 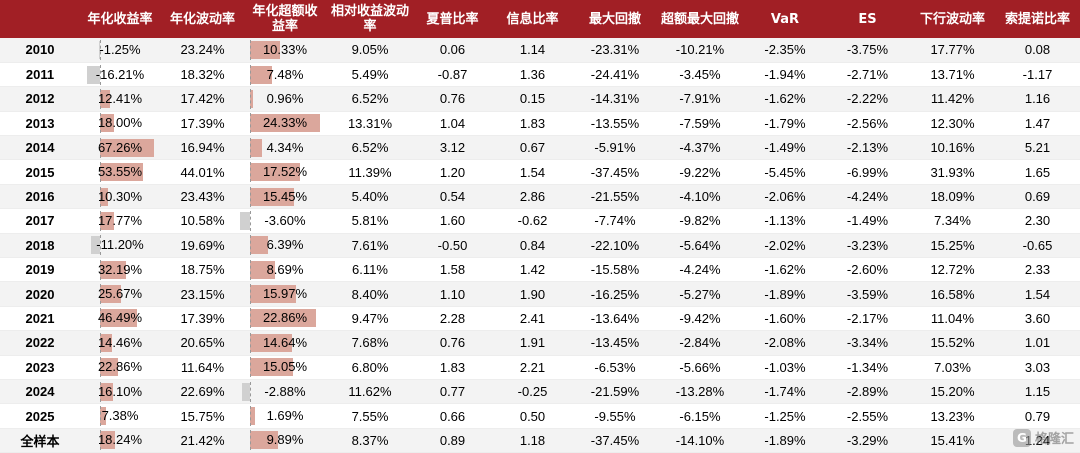 What do you see at coordinates (532, 319) in the screenshot?
I see `cell-info-ratio: 2.41` at bounding box center [532, 319].